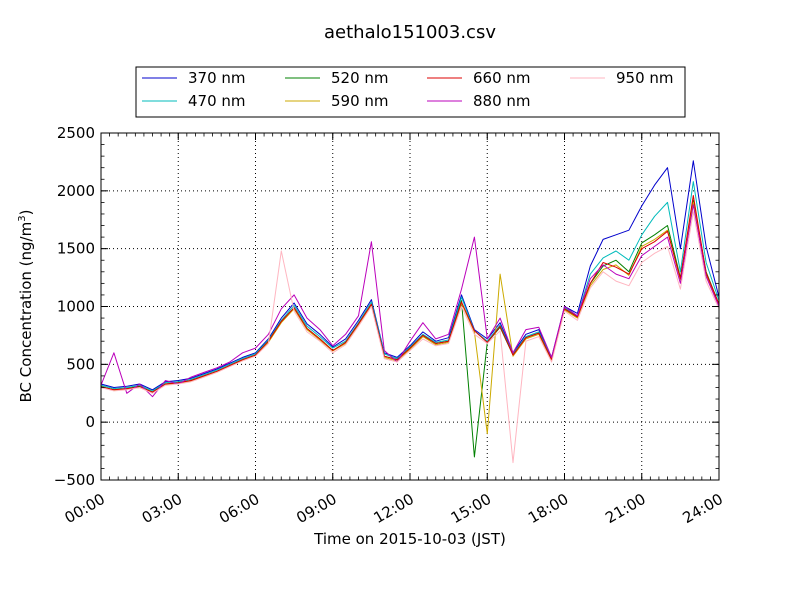  Describe the element at coordinates (409, 539) in the screenshot. I see `x-axis-label: Time on 2015-10-03 (JST)` at that location.